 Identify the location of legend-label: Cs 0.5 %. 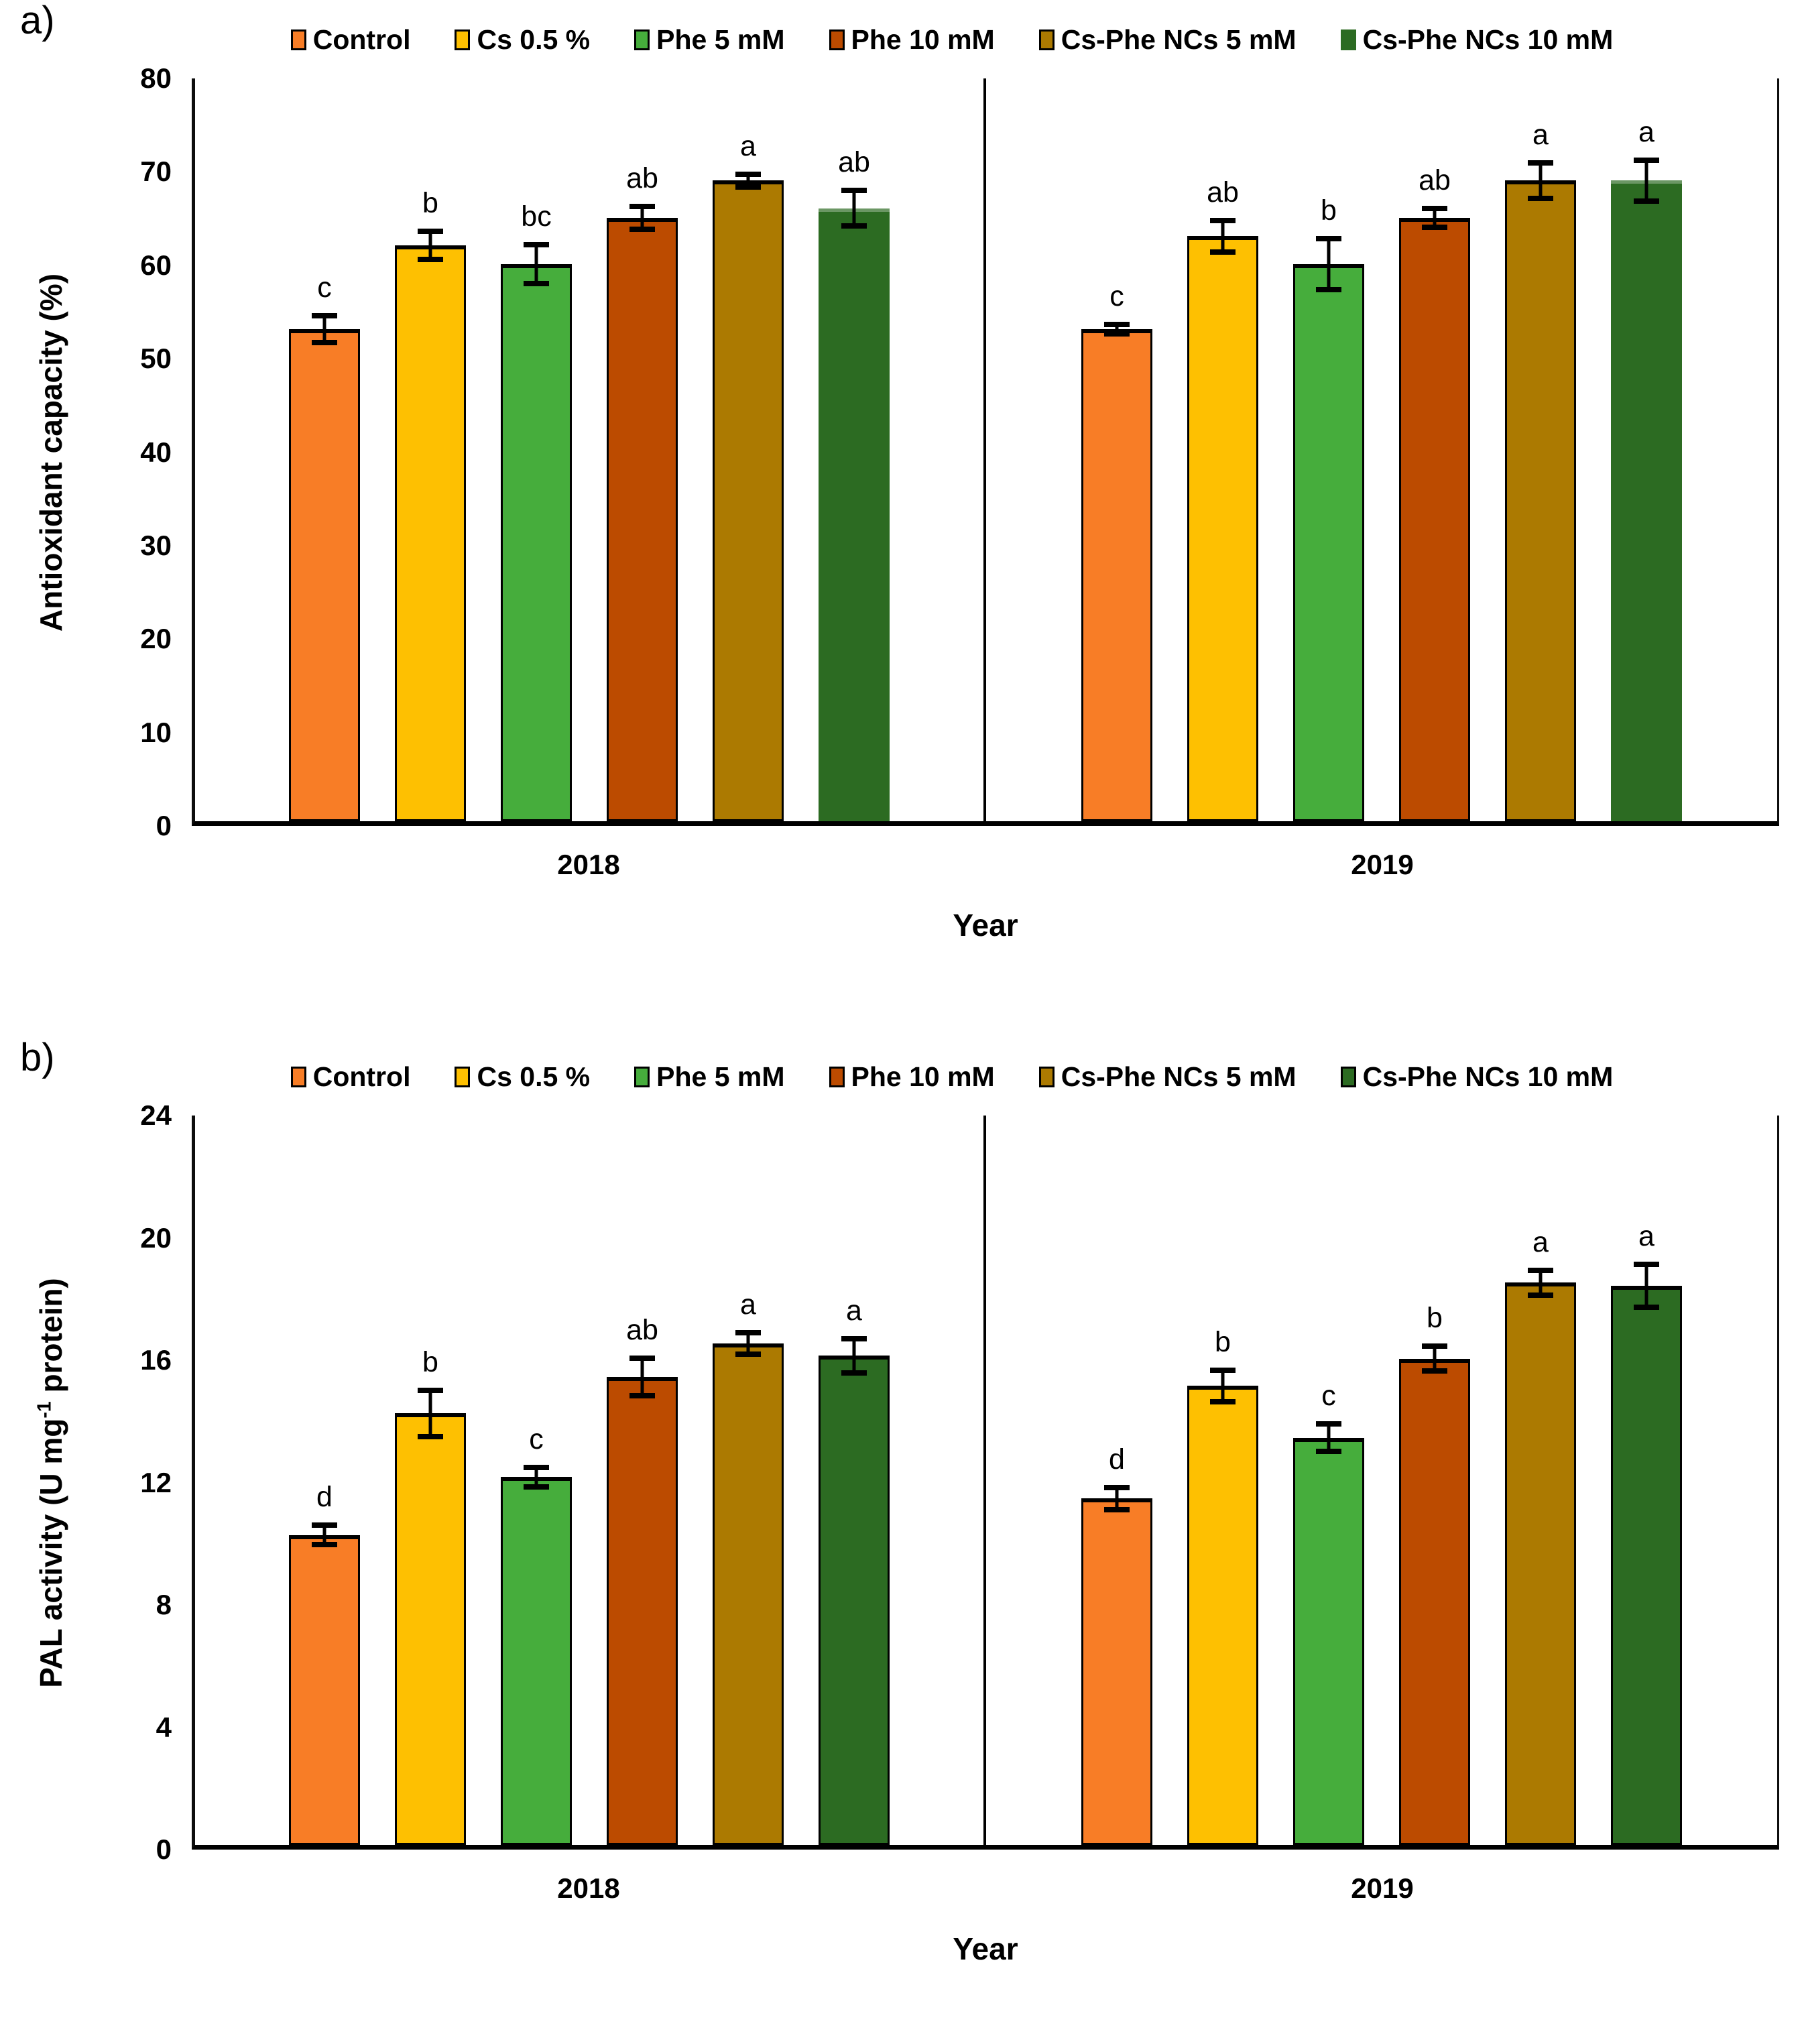
(534, 1076).